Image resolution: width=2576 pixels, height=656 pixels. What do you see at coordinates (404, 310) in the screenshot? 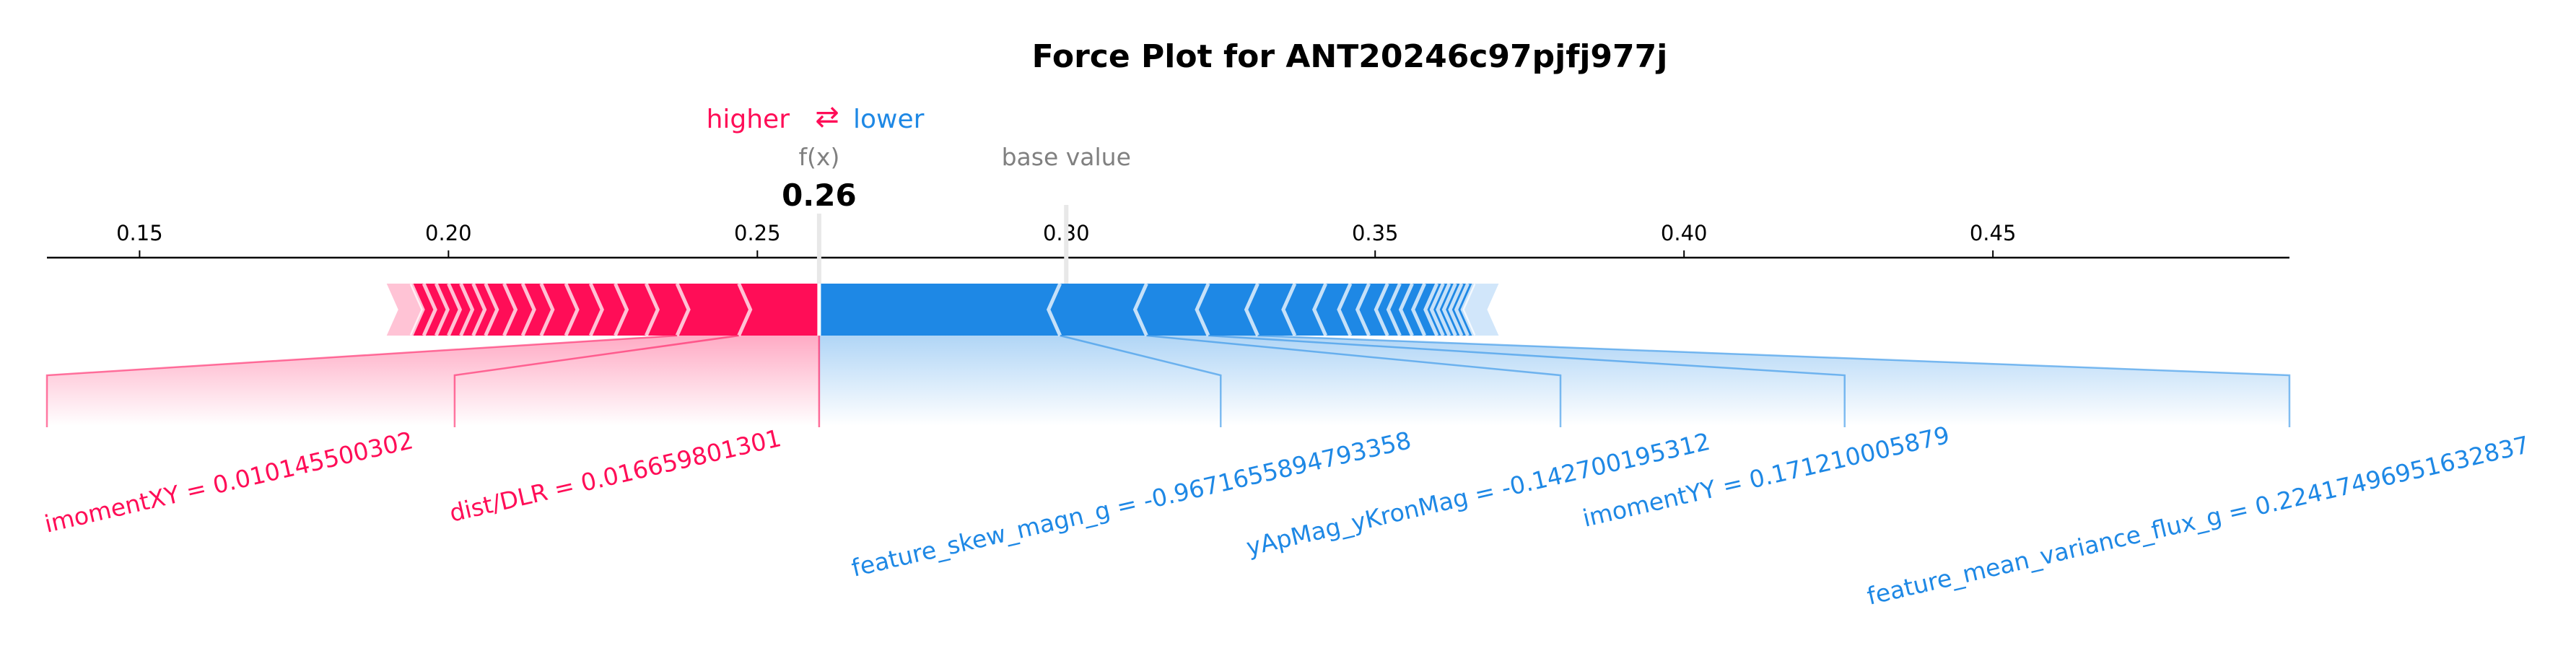
I see `positive-minor-features` at bounding box center [404, 310].